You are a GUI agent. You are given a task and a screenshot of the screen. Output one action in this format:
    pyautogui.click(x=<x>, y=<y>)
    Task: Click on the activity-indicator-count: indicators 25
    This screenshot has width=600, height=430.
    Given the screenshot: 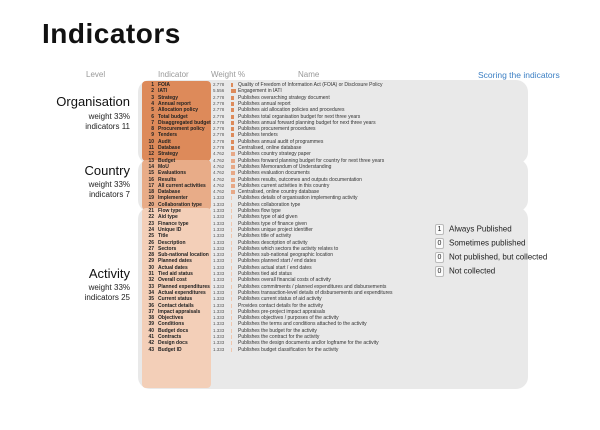 What is the action you would take?
    pyautogui.click(x=107, y=297)
    